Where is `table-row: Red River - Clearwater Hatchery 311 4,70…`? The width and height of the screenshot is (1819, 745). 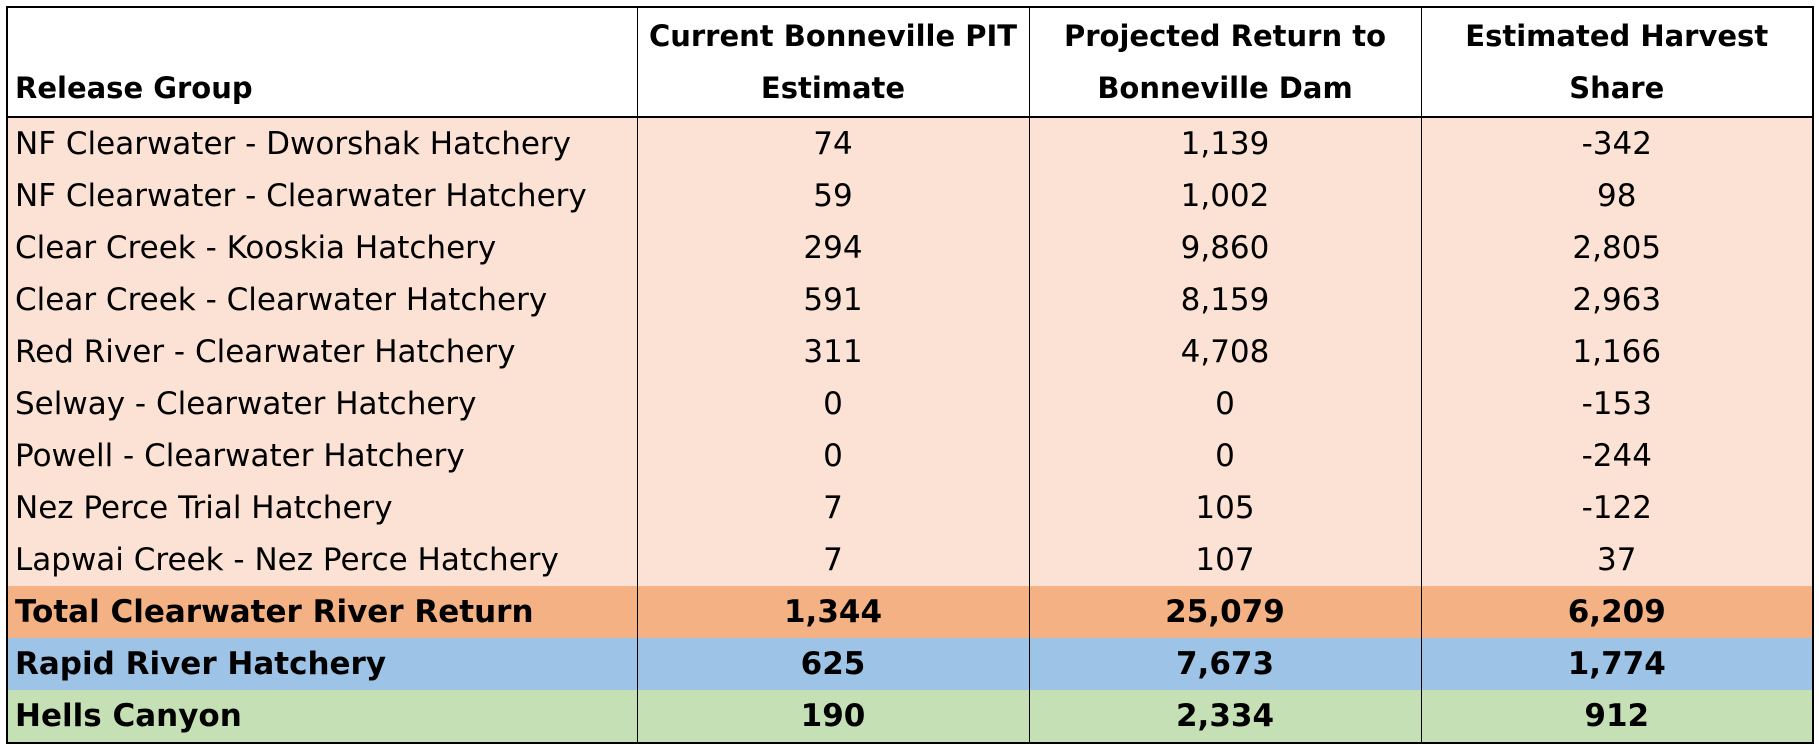 table-row: Red River - Clearwater Hatchery 311 4,70… is located at coordinates (910, 352).